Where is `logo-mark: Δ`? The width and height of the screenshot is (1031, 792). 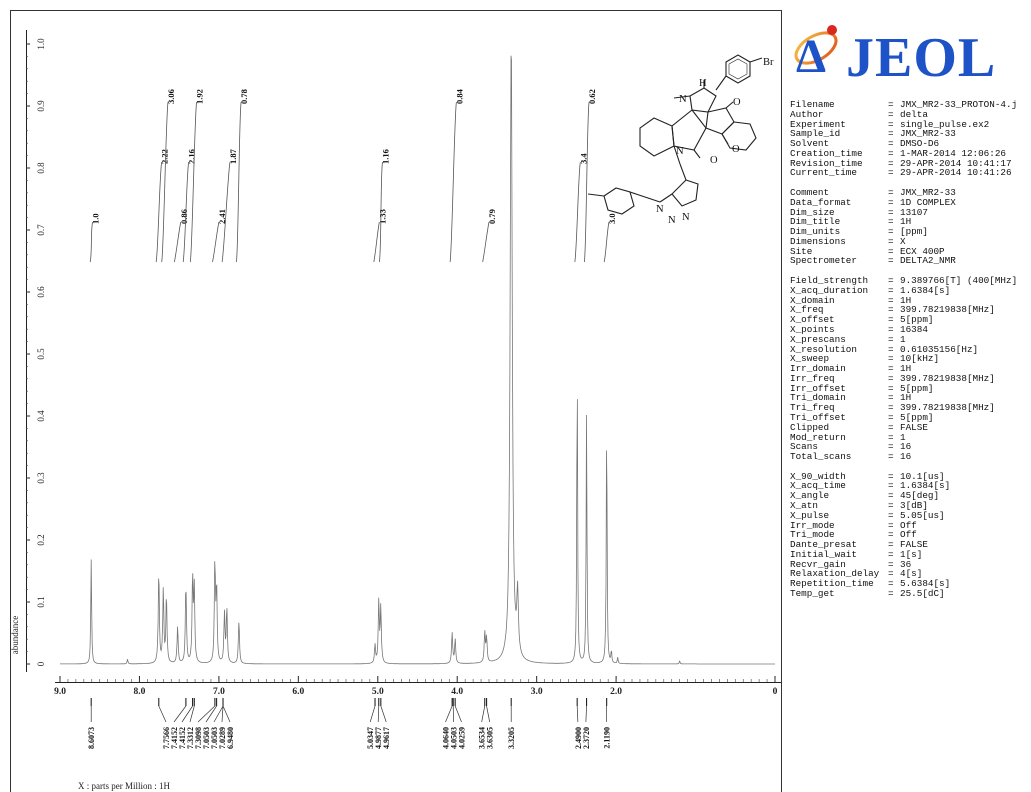 logo-mark: Δ is located at coordinates (811, 56).